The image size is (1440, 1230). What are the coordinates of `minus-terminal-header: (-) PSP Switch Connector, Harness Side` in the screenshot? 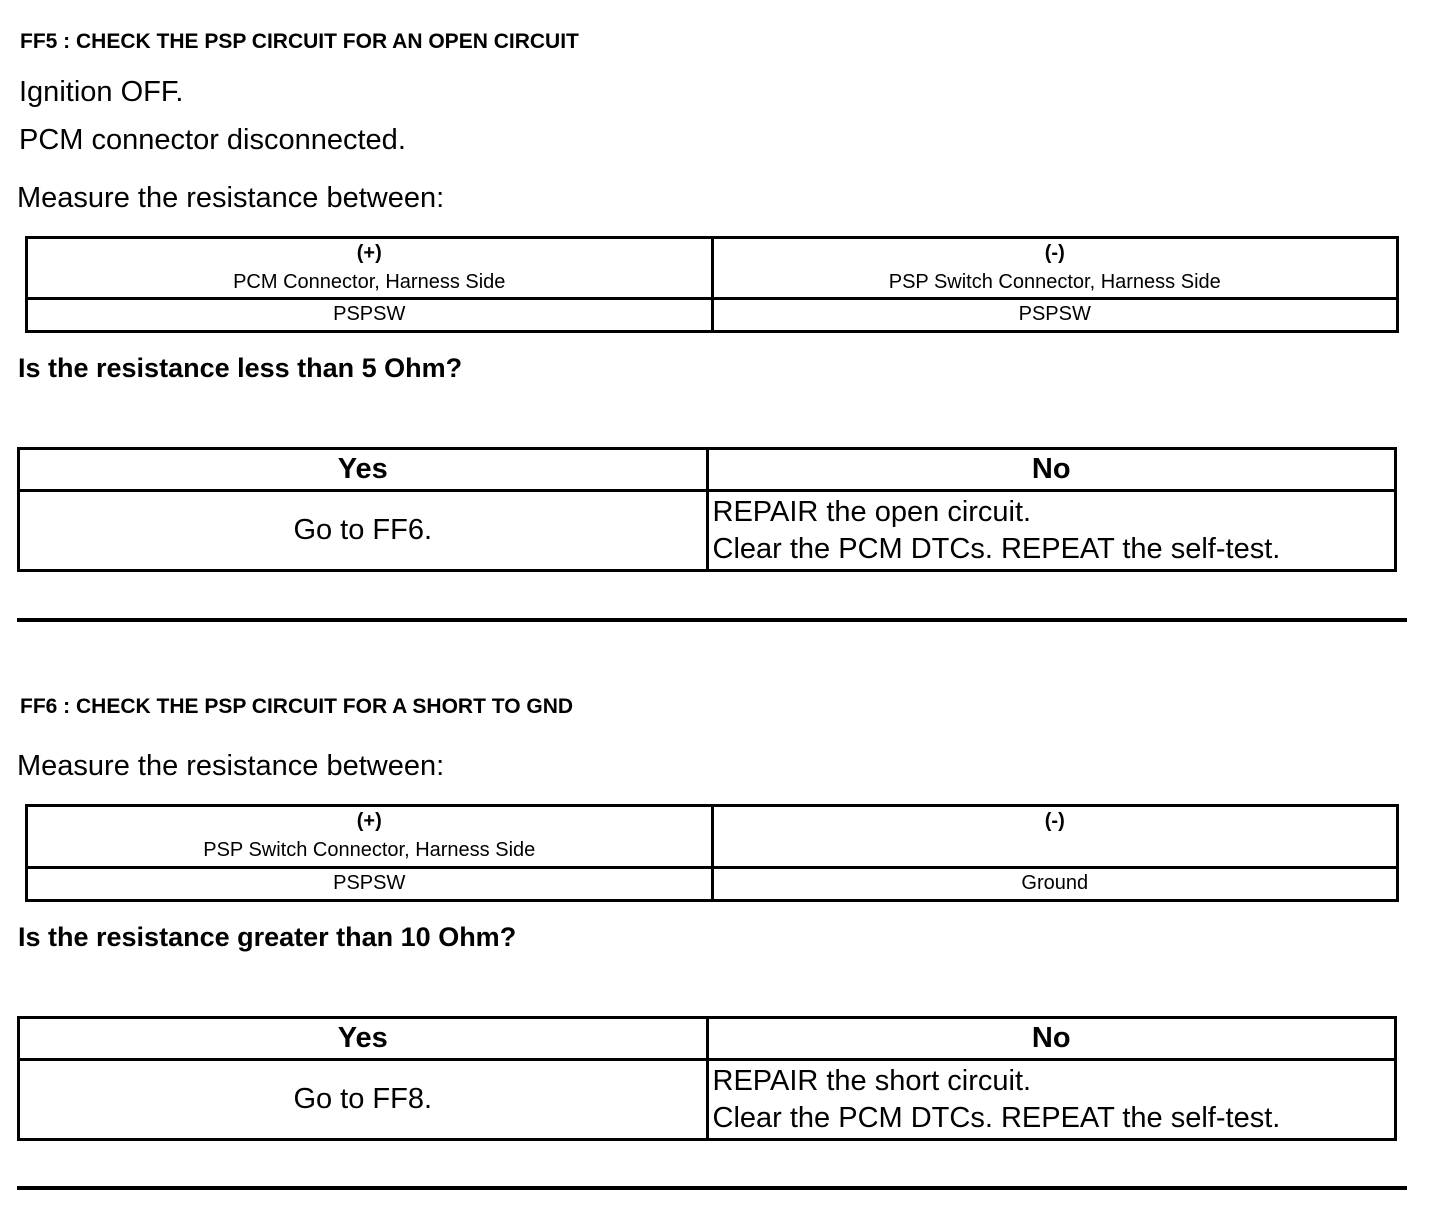 It's located at (1054, 268).